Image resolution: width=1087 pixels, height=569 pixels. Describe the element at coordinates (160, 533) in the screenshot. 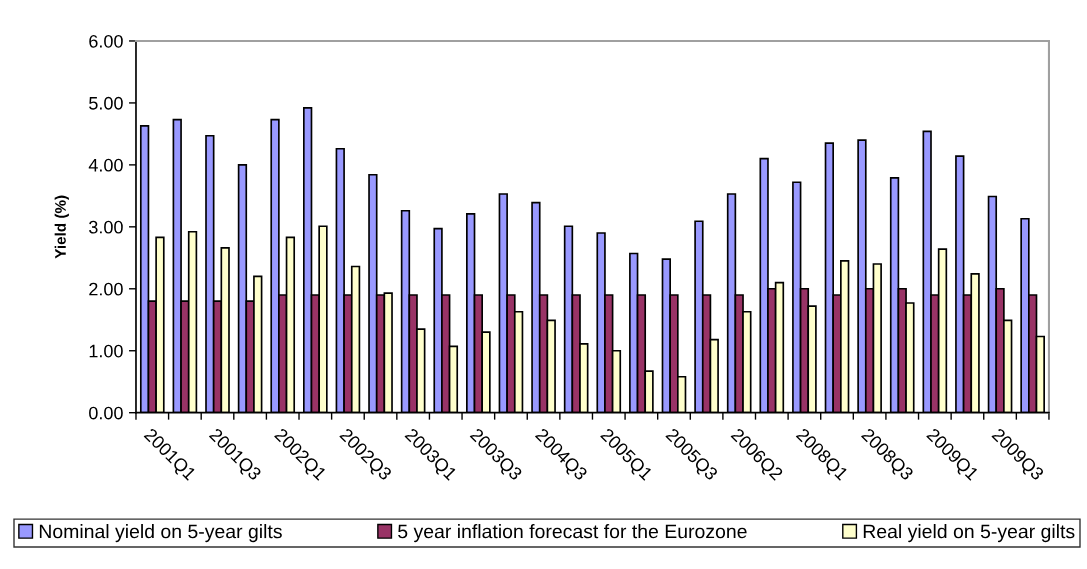

I see `legend-label: Nominal yield on 5-year gilts` at that location.